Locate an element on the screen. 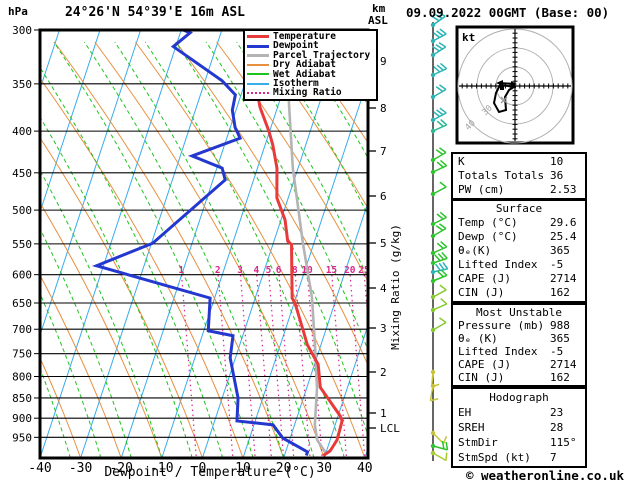 The image size is (629, 486). legend-item: Dewpoint is located at coordinates (310, 46).